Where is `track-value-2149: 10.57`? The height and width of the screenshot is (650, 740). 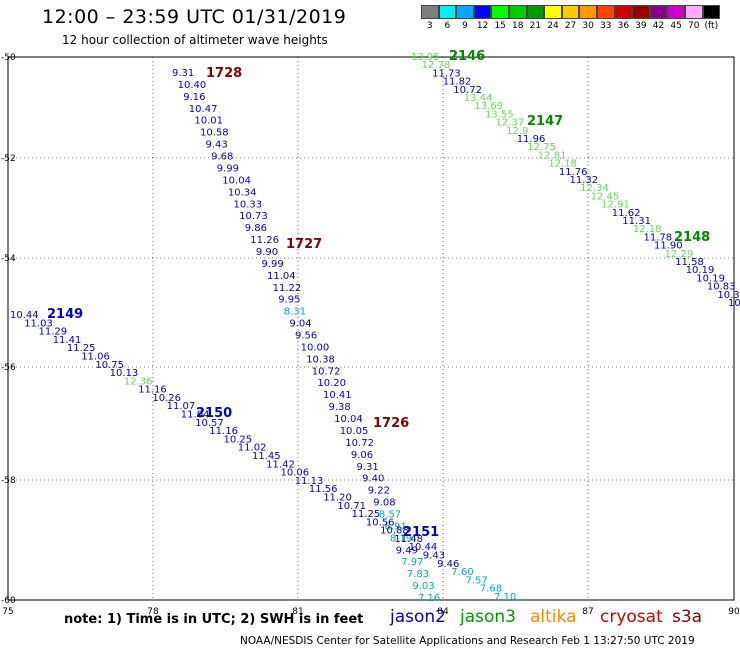
track-value-2149: 10.57 is located at coordinates (209, 423).